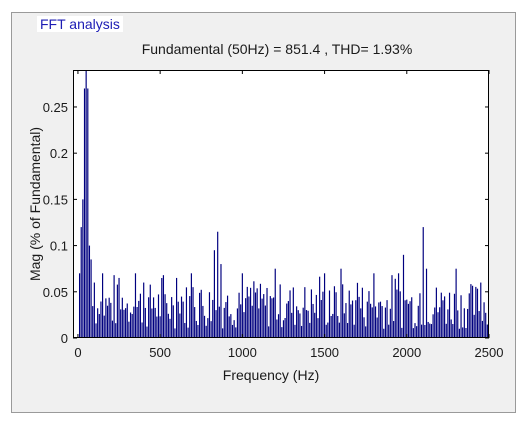 This screenshot has width=525, height=423. What do you see at coordinates (324, 352) in the screenshot?
I see `x-tick-label: 1500` at bounding box center [324, 352].